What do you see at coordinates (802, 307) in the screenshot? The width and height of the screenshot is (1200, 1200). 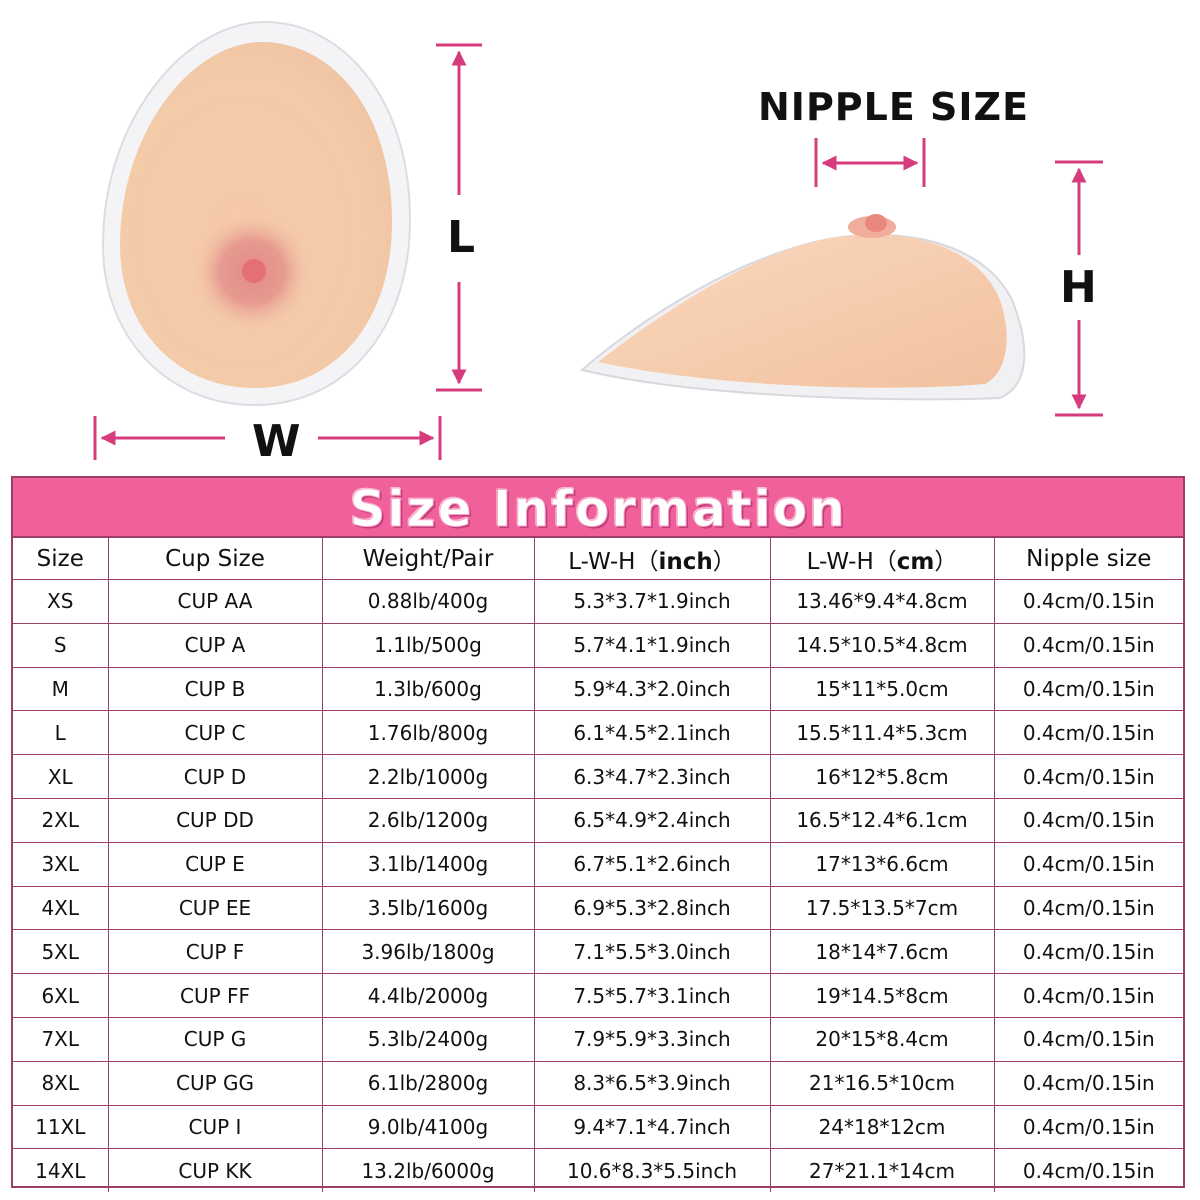 I see `side-view-breast-form` at bounding box center [802, 307].